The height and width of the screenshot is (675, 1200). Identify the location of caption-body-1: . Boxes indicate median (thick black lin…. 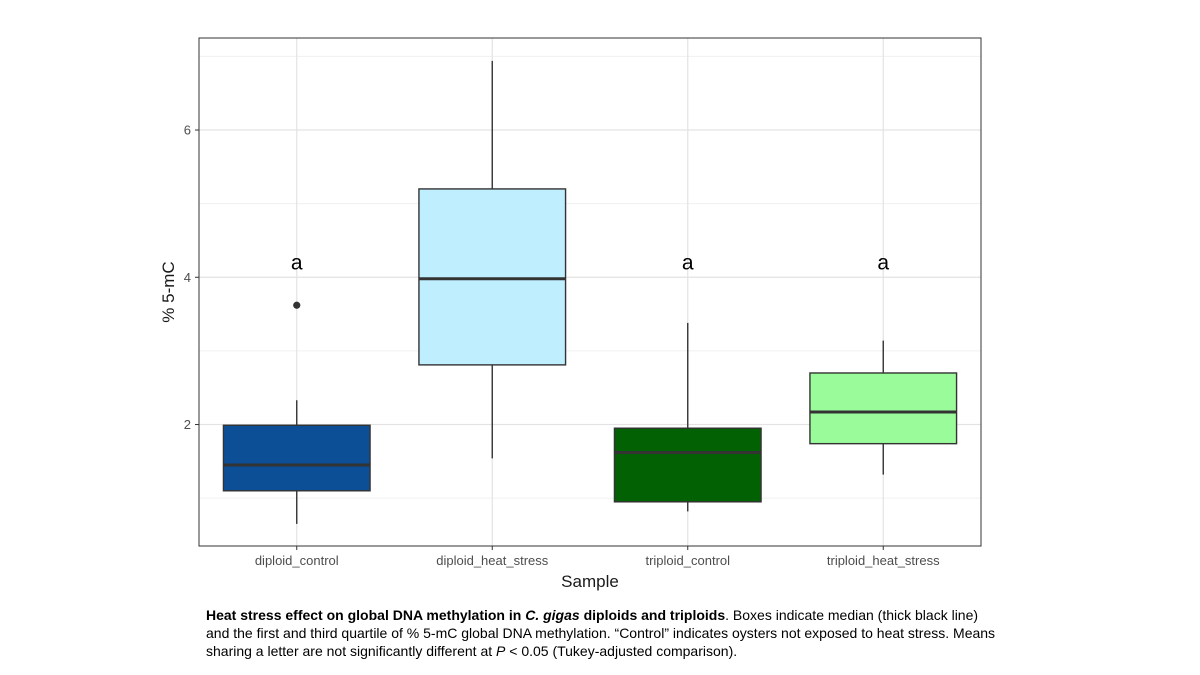
(601, 633).